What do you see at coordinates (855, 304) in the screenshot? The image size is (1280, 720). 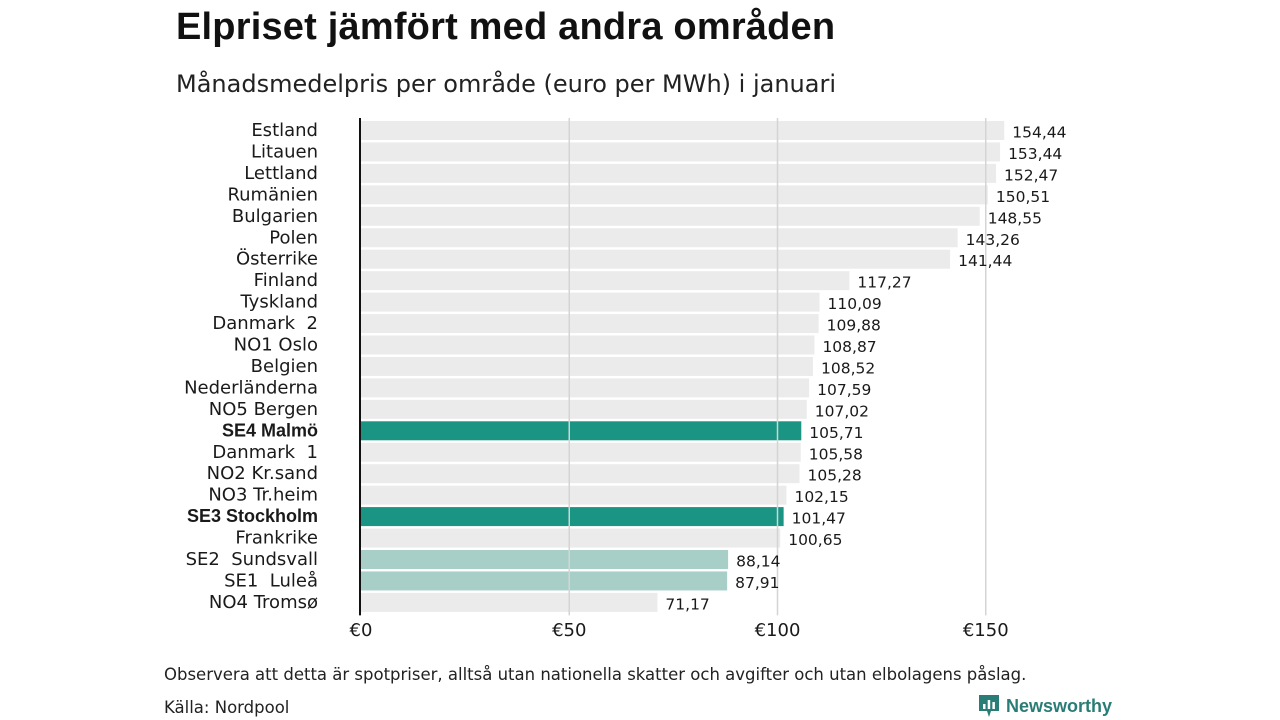 I see `value-label: 110,09` at bounding box center [855, 304].